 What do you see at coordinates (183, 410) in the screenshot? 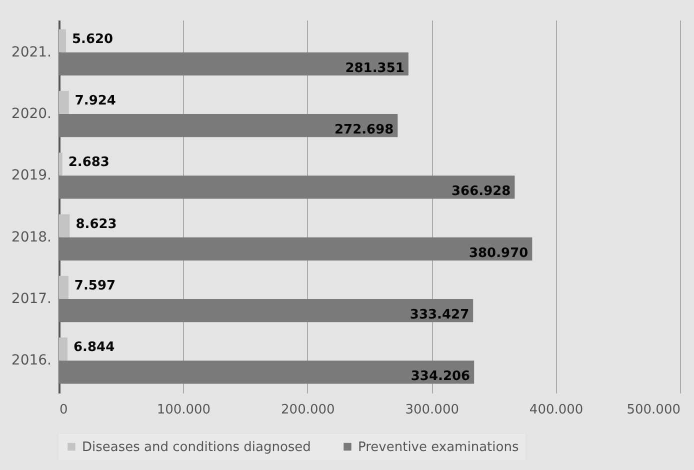
I see `x-tick-label: 100.000` at bounding box center [183, 410].